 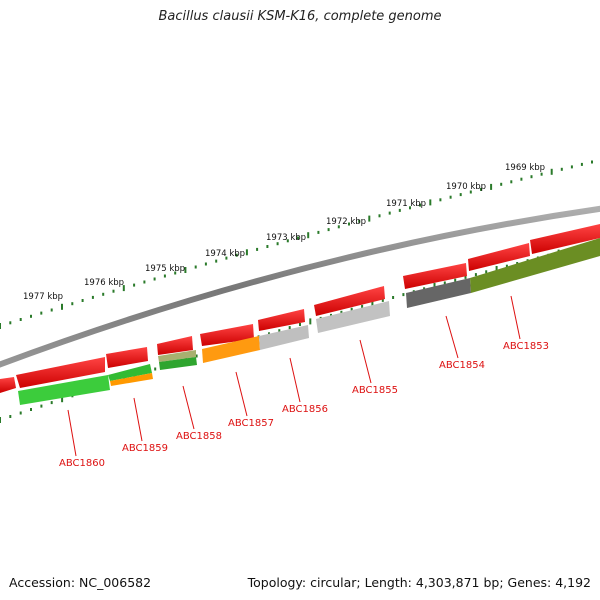 What do you see at coordinates (80, 582) in the screenshot?
I see `accession-text: Accession: NC_006582` at bounding box center [80, 582].